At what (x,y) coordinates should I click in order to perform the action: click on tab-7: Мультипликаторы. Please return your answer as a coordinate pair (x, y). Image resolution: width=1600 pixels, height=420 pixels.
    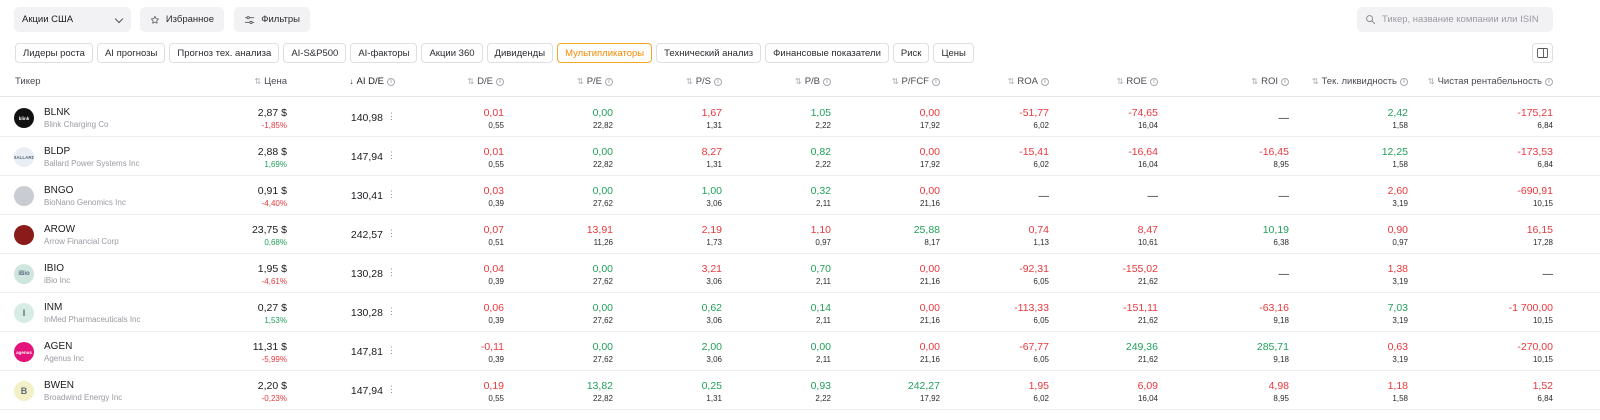
    Looking at the image, I should click on (605, 53).